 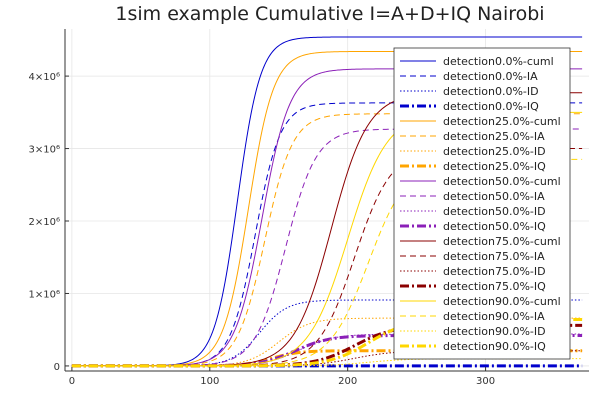 I want to click on legend-label: detection75.0%-ID, so click(x=494, y=271).